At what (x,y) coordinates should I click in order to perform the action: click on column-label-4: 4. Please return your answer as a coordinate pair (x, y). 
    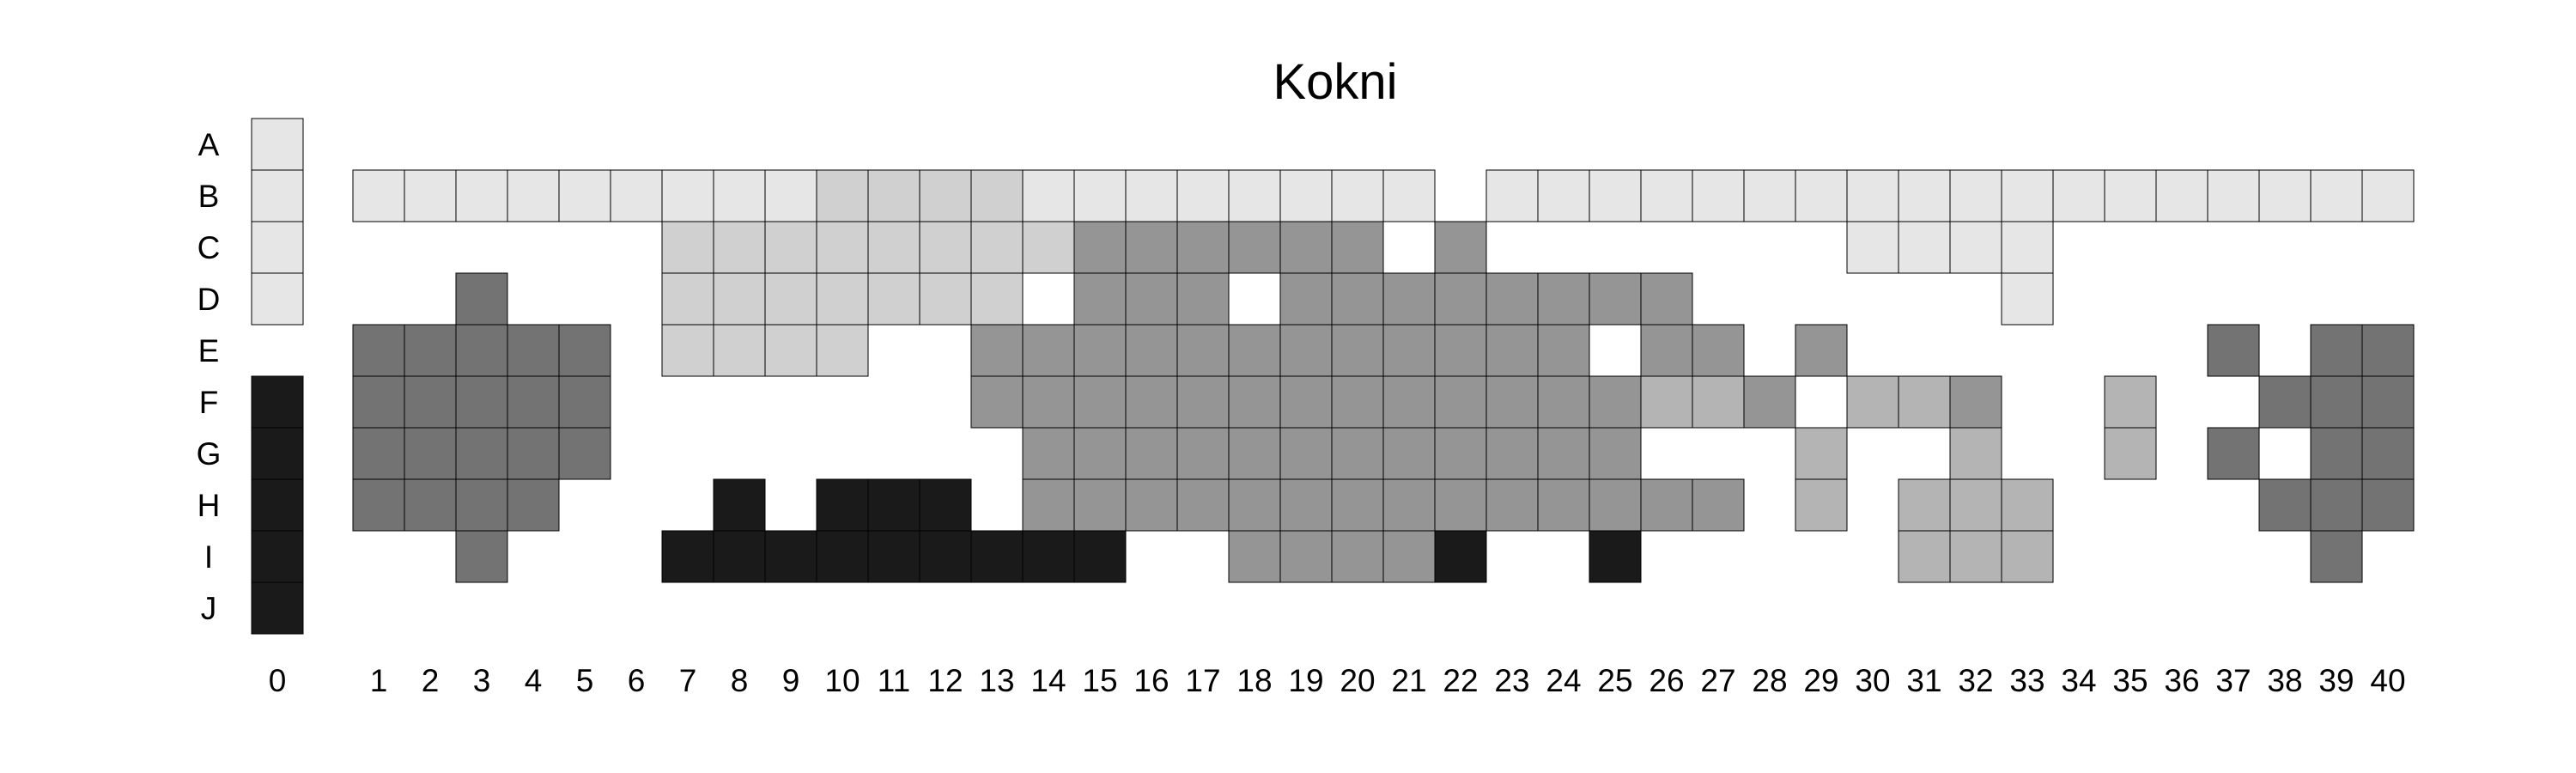
    Looking at the image, I should click on (534, 680).